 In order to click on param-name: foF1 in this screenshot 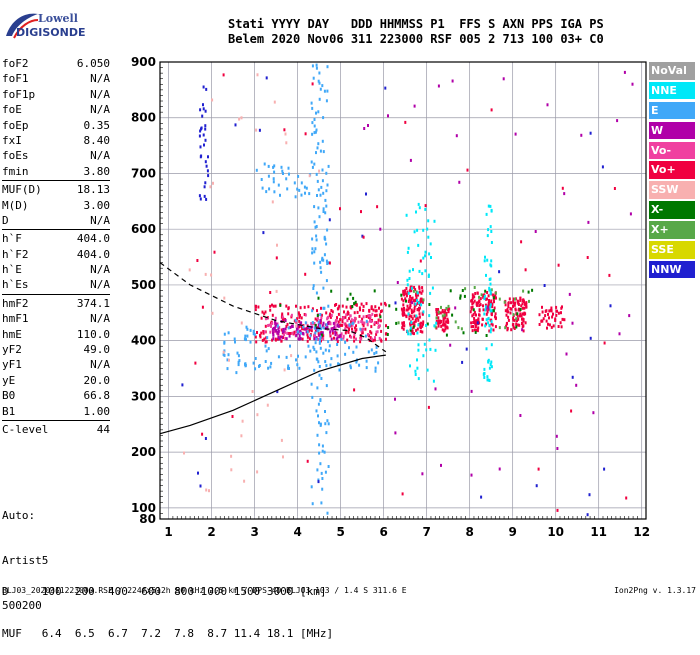, I will do `click(15, 79)`.